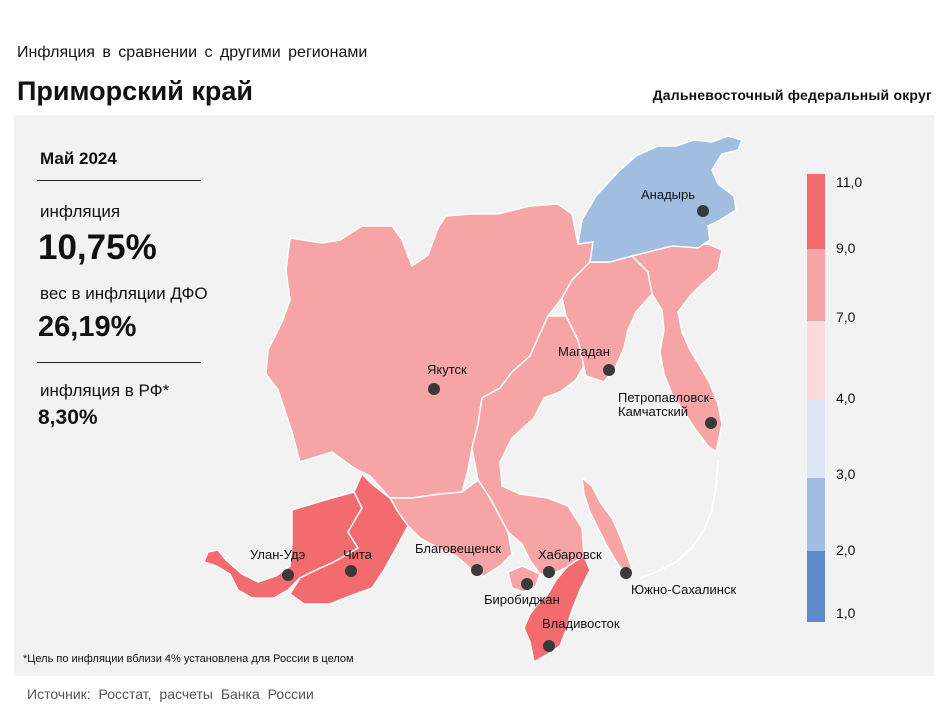 The width and height of the screenshot is (950, 713). What do you see at coordinates (351, 571) in the screenshot?
I see `city-marker-chita` at bounding box center [351, 571].